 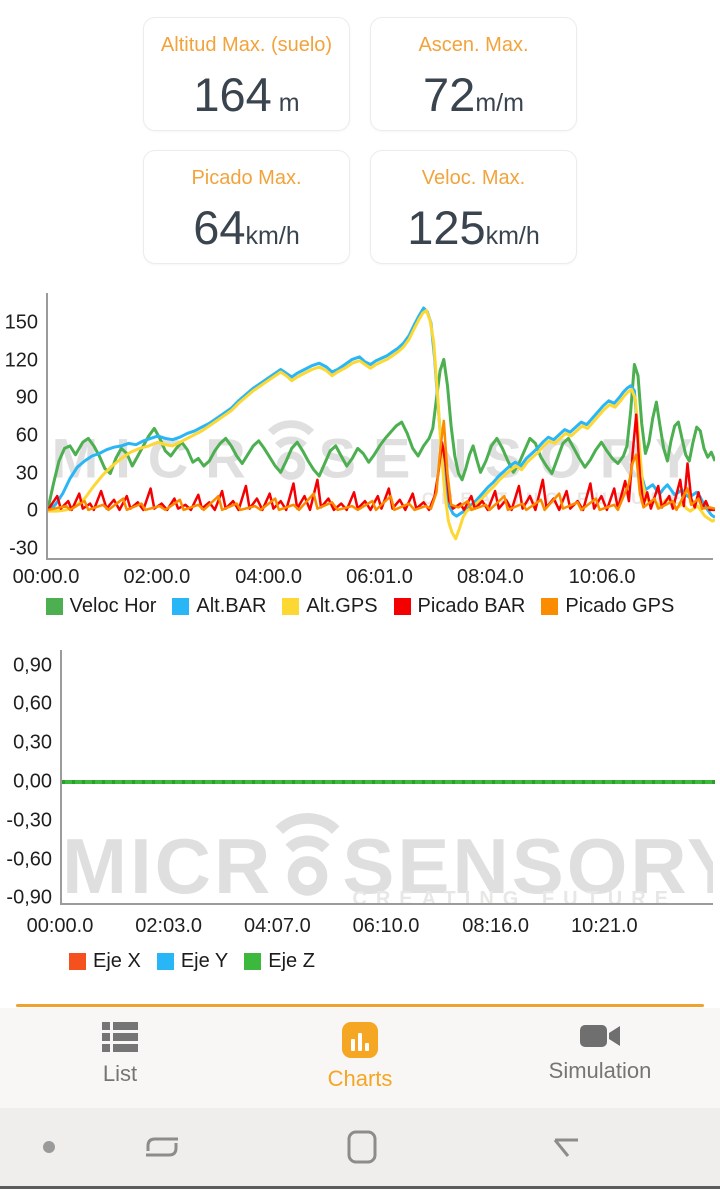 What do you see at coordinates (219, 227) in the screenshot?
I see `stat-value: 64` at bounding box center [219, 227].